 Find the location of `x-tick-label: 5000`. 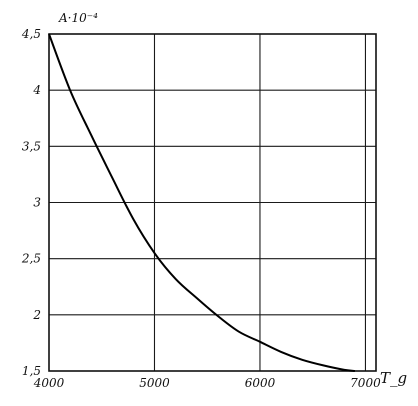

x-tick-label: 5000 is located at coordinates (154, 383).